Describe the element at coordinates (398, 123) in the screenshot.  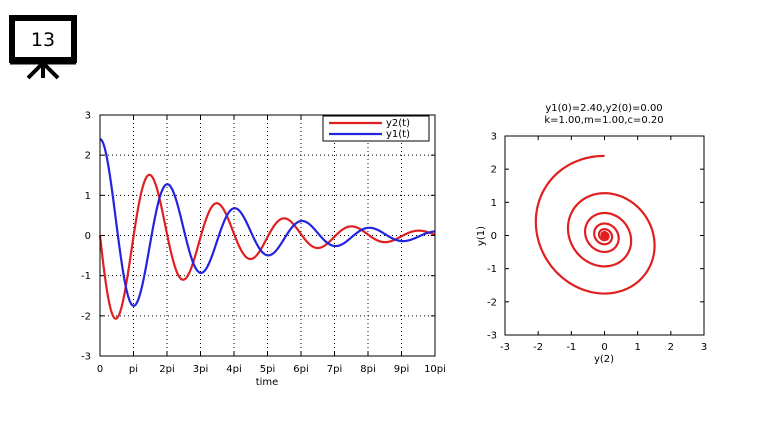
I see `legend-label-y2: y2(t)` at that location.